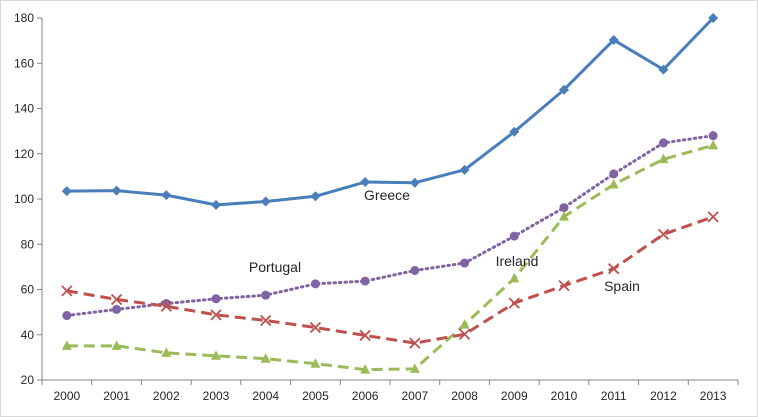 This screenshot has width=758, height=417. Describe the element at coordinates (275, 267) in the screenshot. I see `series-label-portugal: Portugal` at that location.